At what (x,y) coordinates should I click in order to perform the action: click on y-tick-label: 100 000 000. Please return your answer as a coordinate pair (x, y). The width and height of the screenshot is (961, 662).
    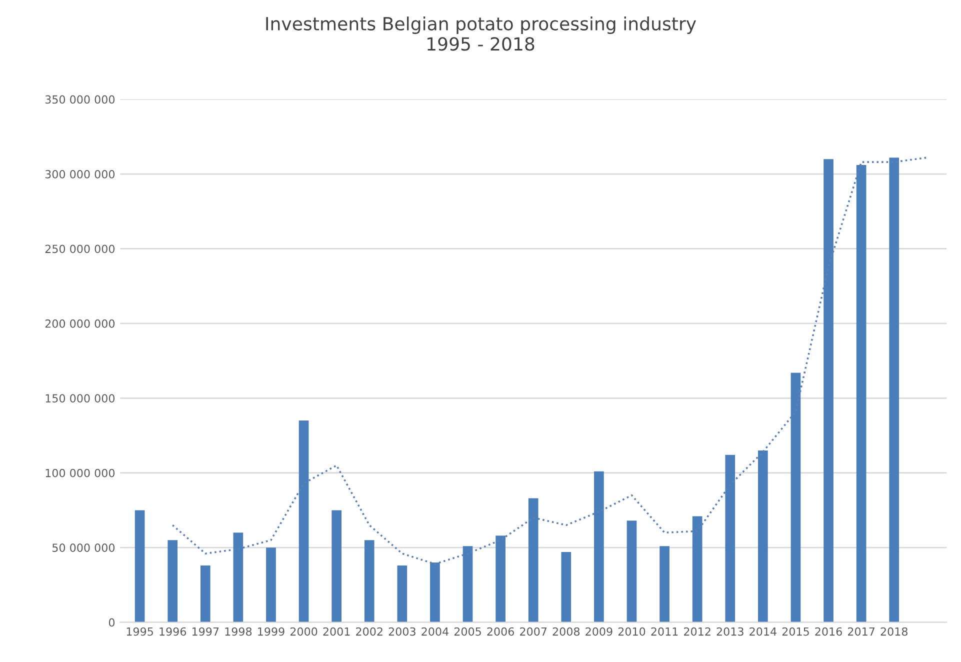
    Looking at the image, I should click on (80, 473).